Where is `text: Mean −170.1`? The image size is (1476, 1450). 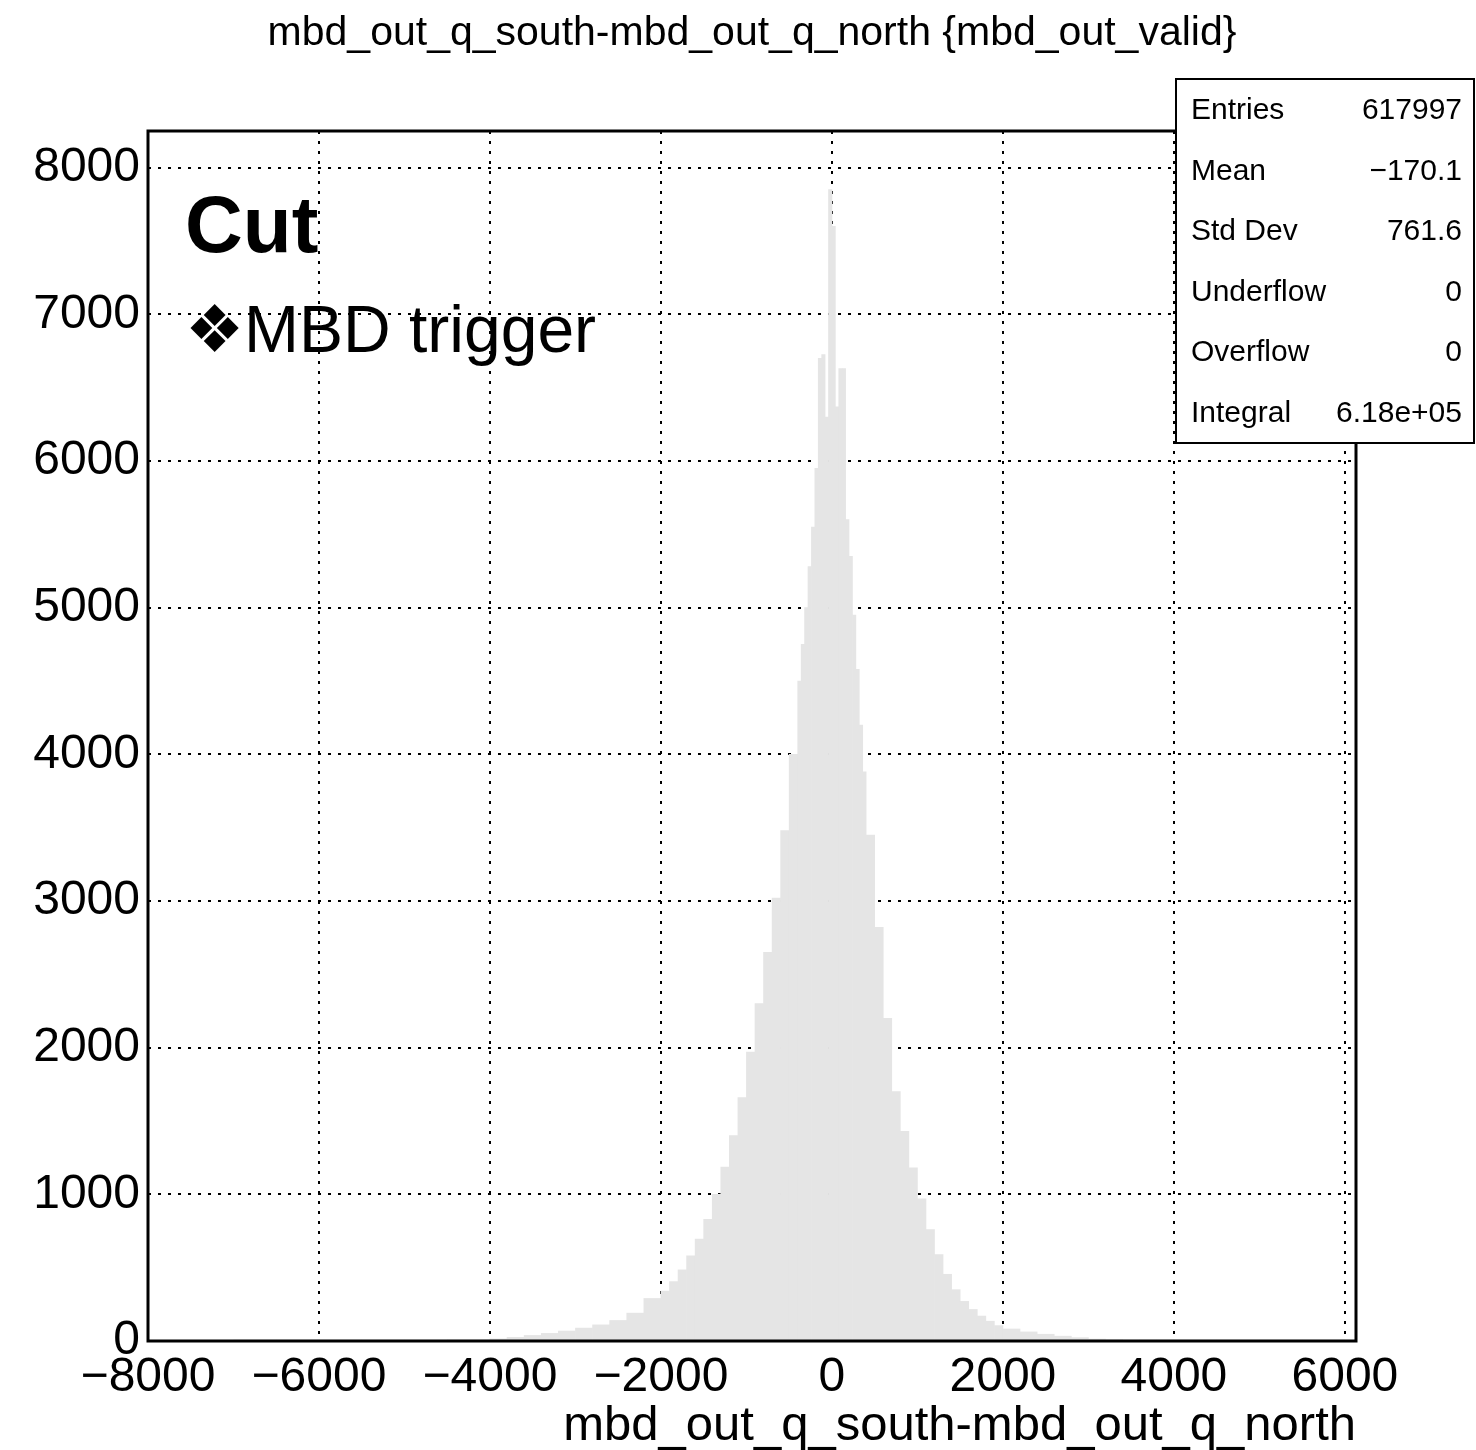
text: Mean −170.1 is located at coordinates (1326, 169).